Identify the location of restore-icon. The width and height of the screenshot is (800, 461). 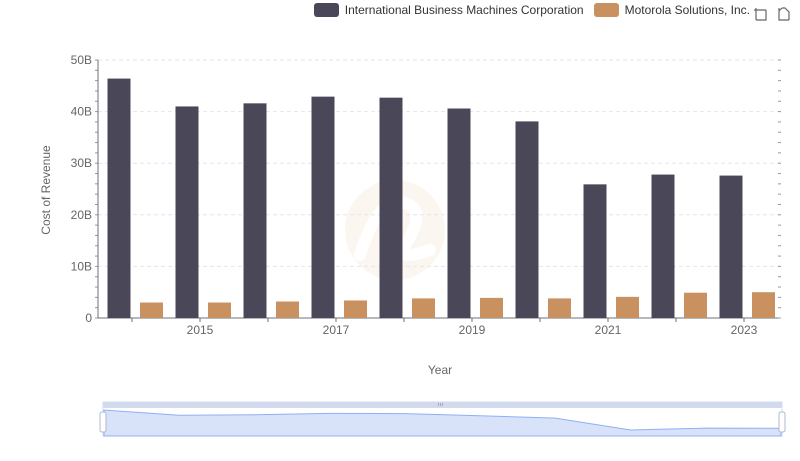
(784, 14).